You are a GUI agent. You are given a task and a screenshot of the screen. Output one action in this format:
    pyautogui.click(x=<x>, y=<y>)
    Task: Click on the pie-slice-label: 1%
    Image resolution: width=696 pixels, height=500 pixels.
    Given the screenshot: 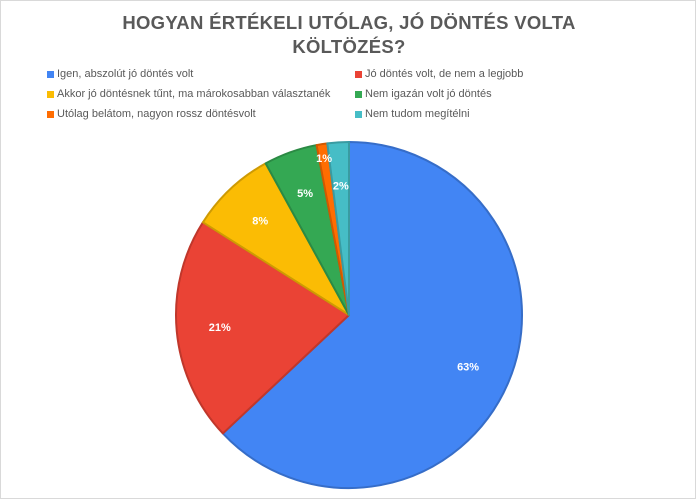 What is the action you would take?
    pyautogui.click(x=324, y=159)
    